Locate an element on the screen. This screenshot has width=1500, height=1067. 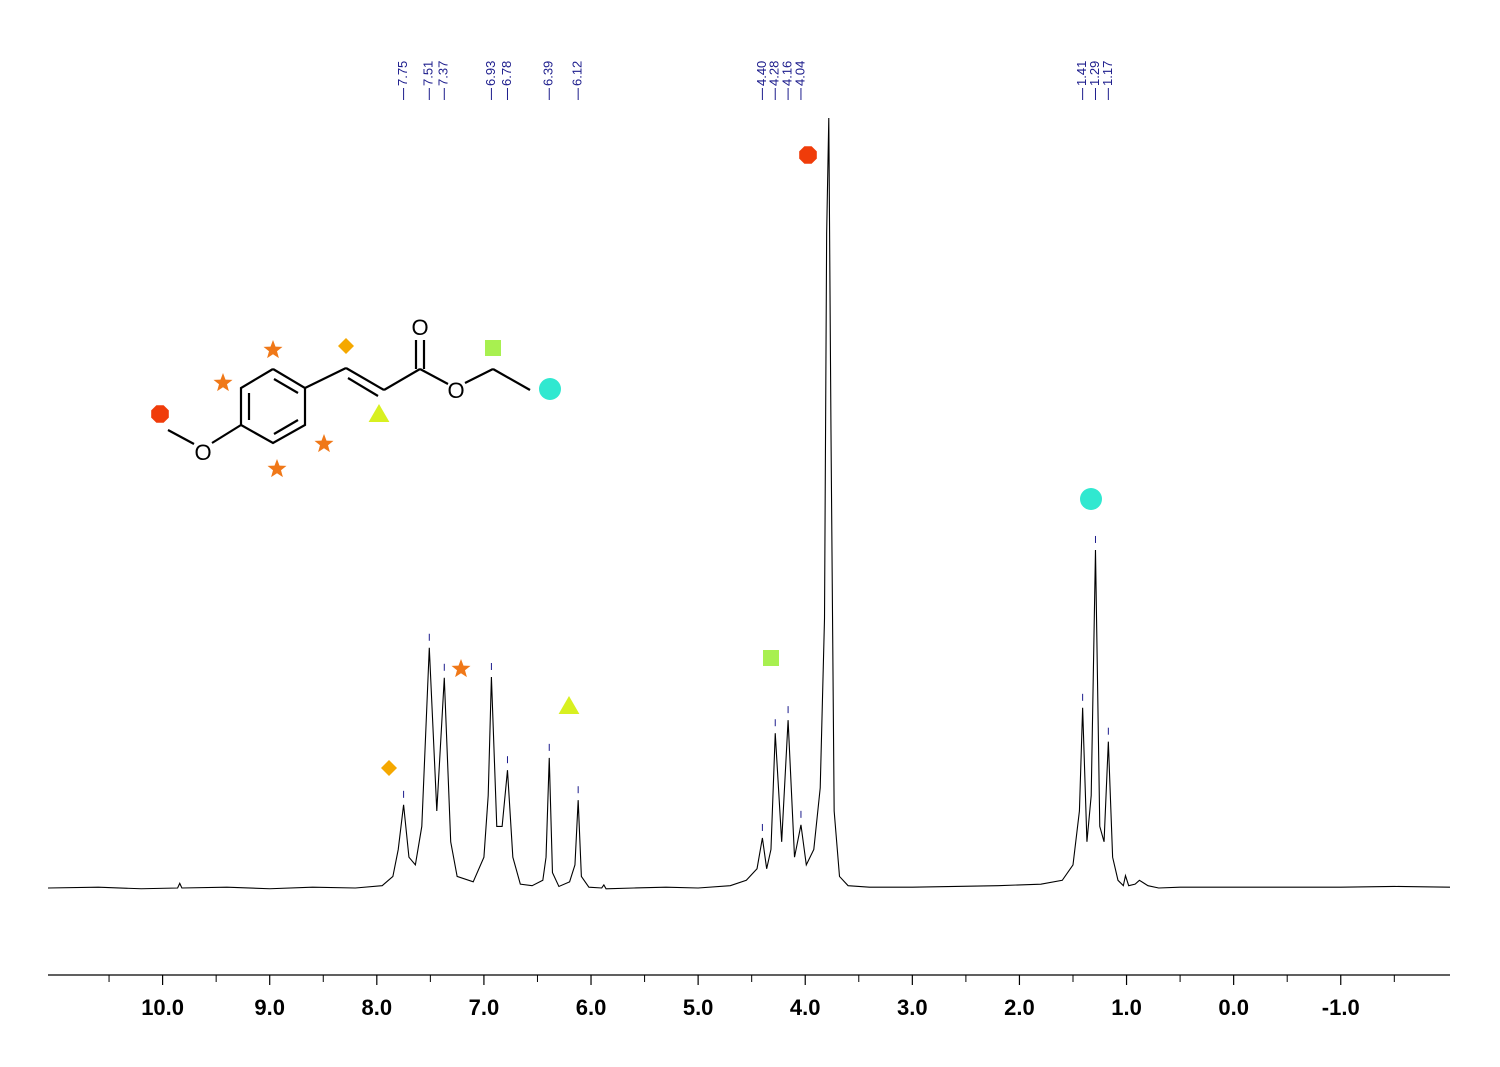
peak-label: 1.17 is located at coordinates (1107, 73).